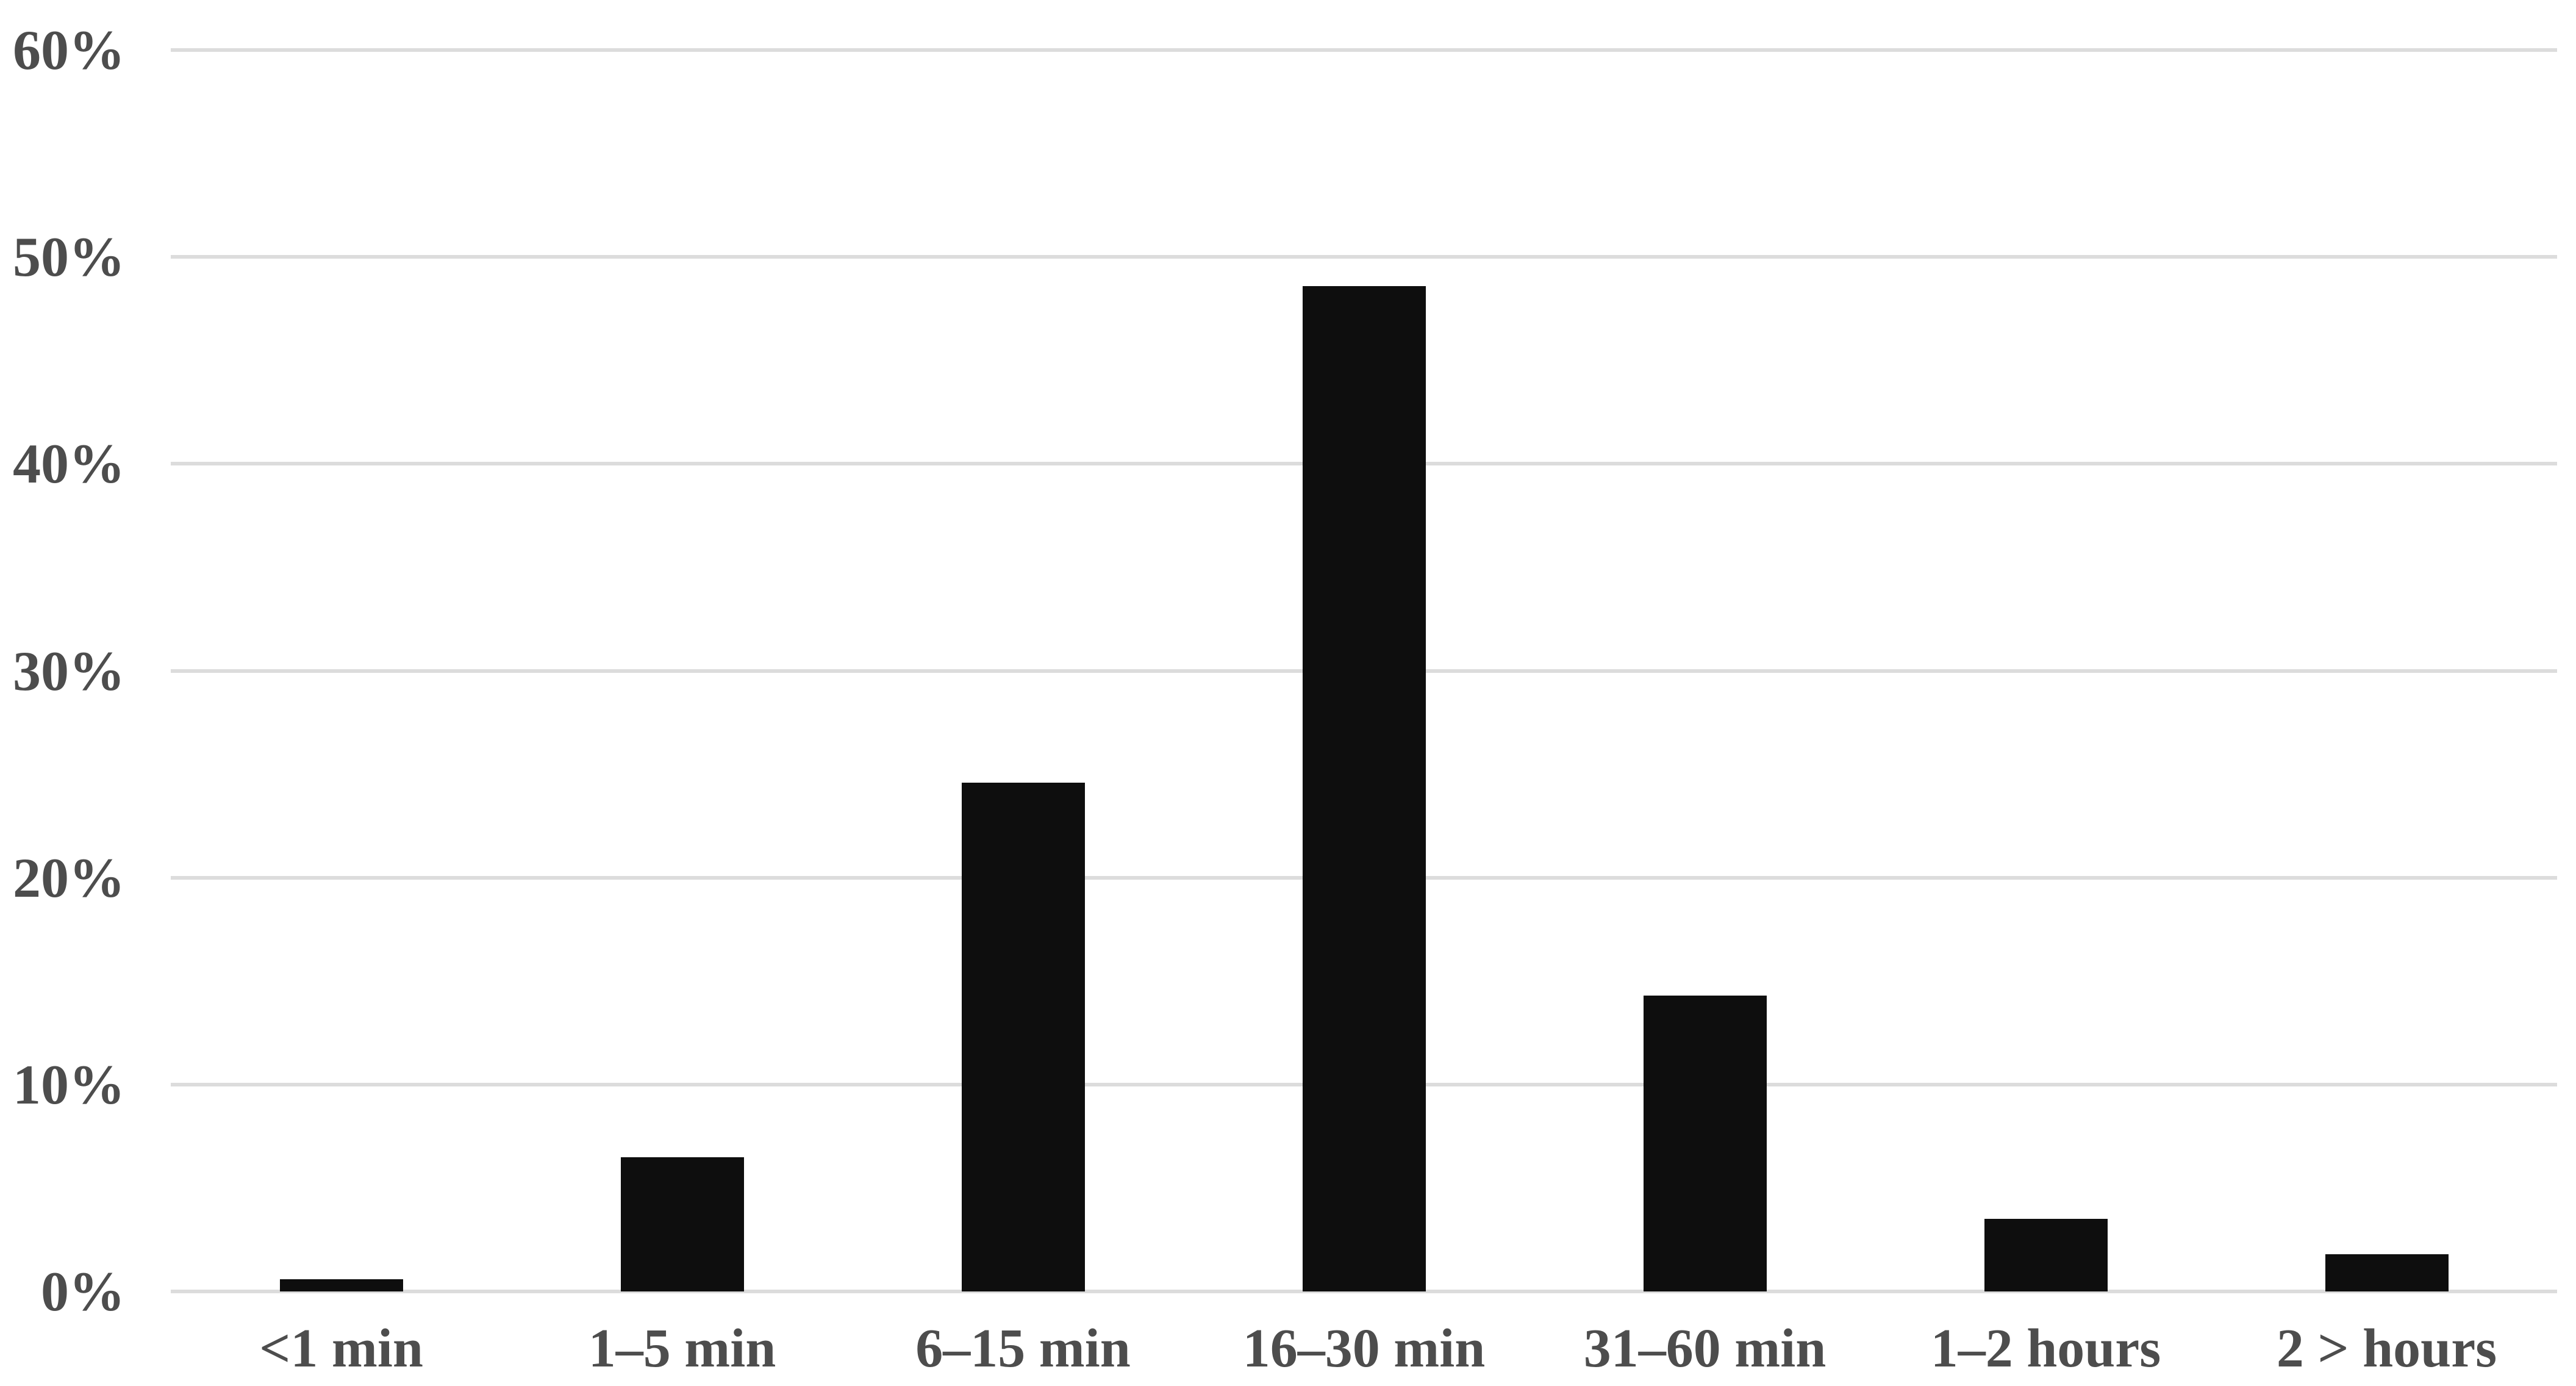  I want to click on y-tick-label: 0%, so click(83, 1291).